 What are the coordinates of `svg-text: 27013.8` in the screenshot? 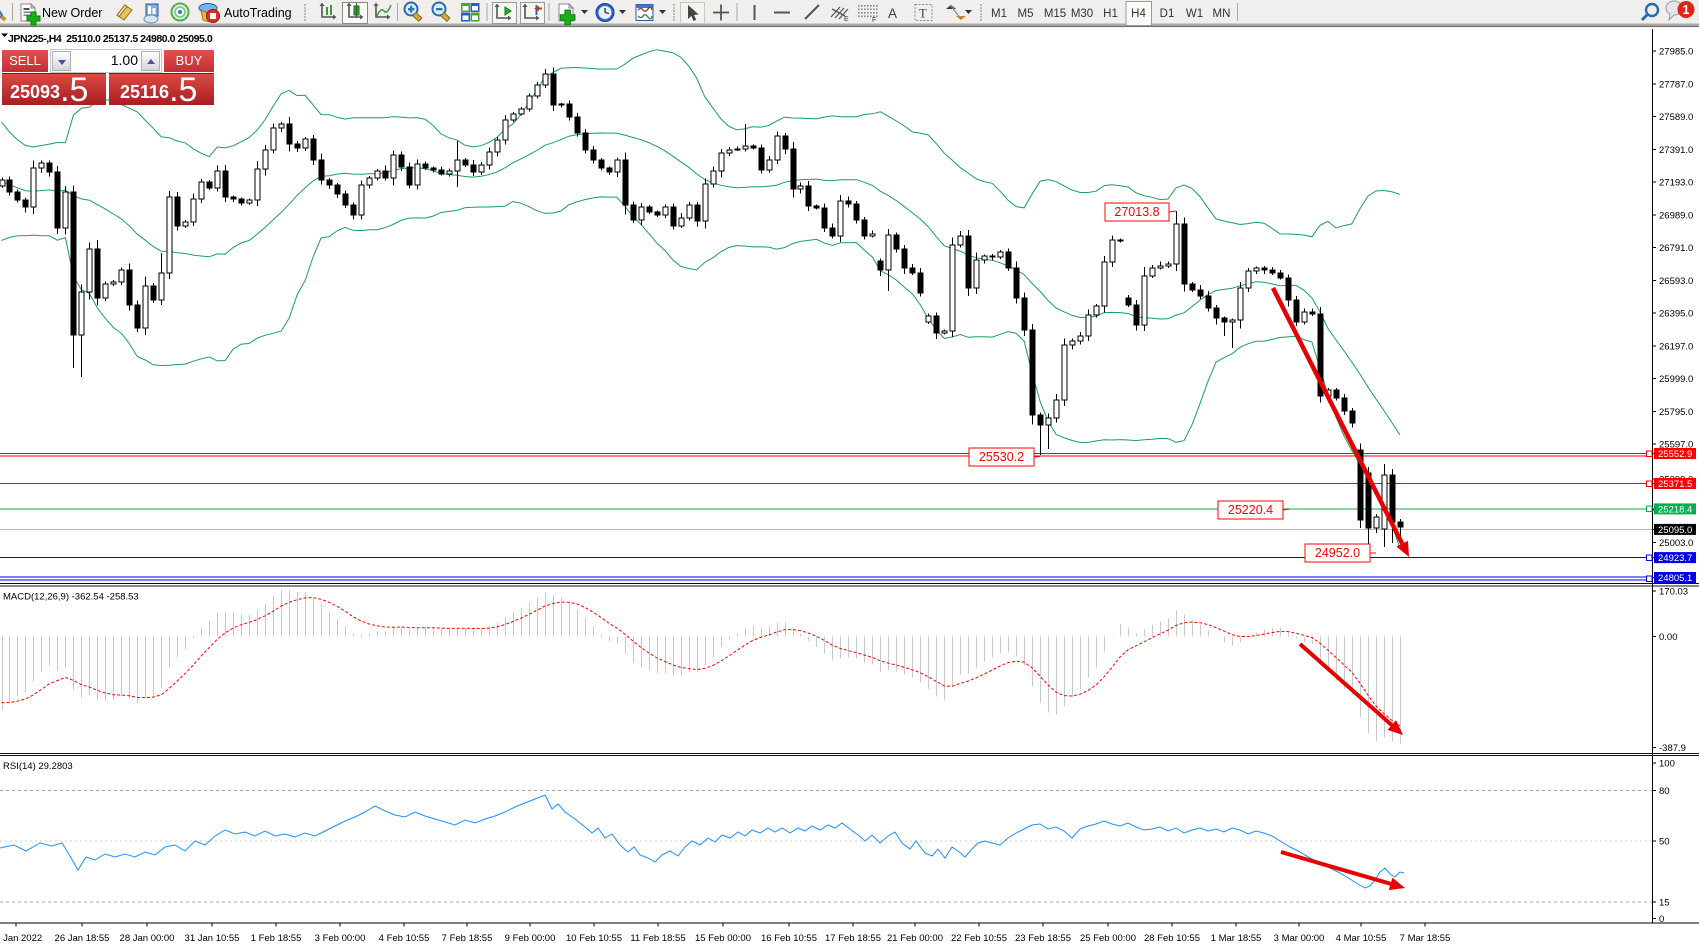 It's located at (1136, 212).